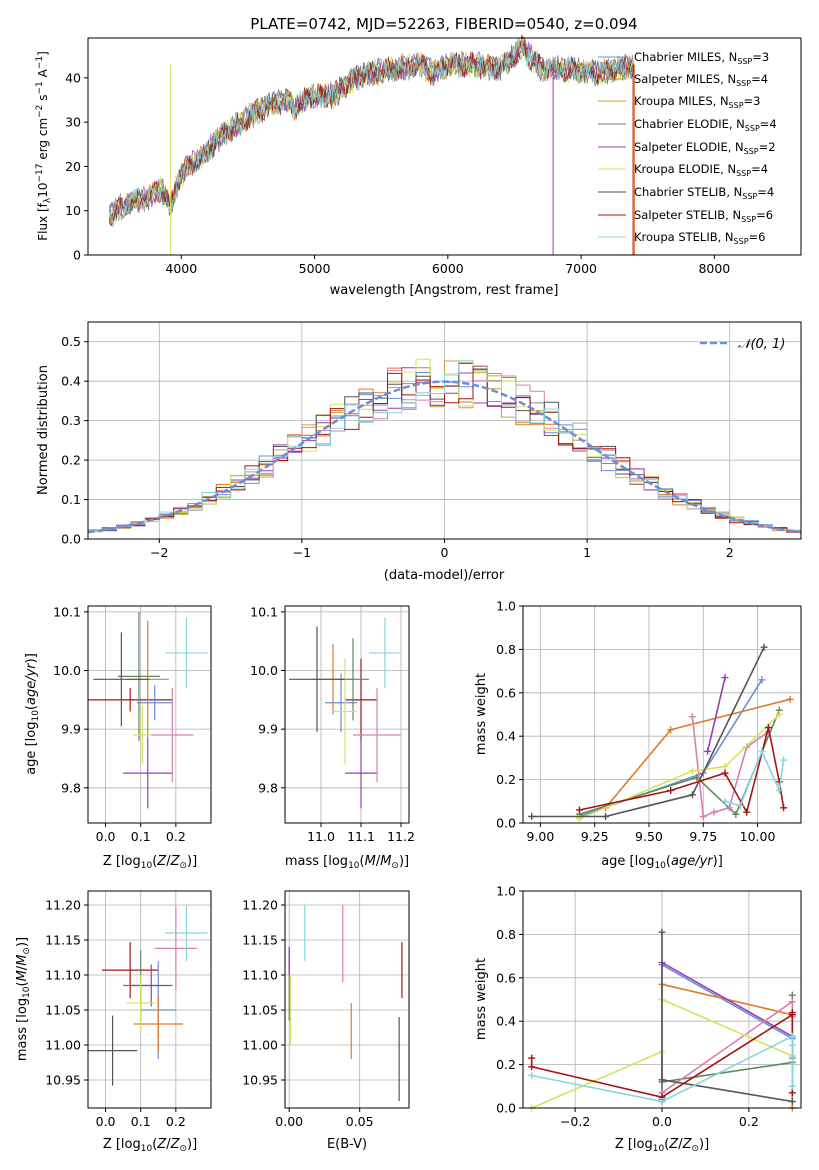  Describe the element at coordinates (149, 714) in the screenshot. I see `z-age-axes-frame` at that location.